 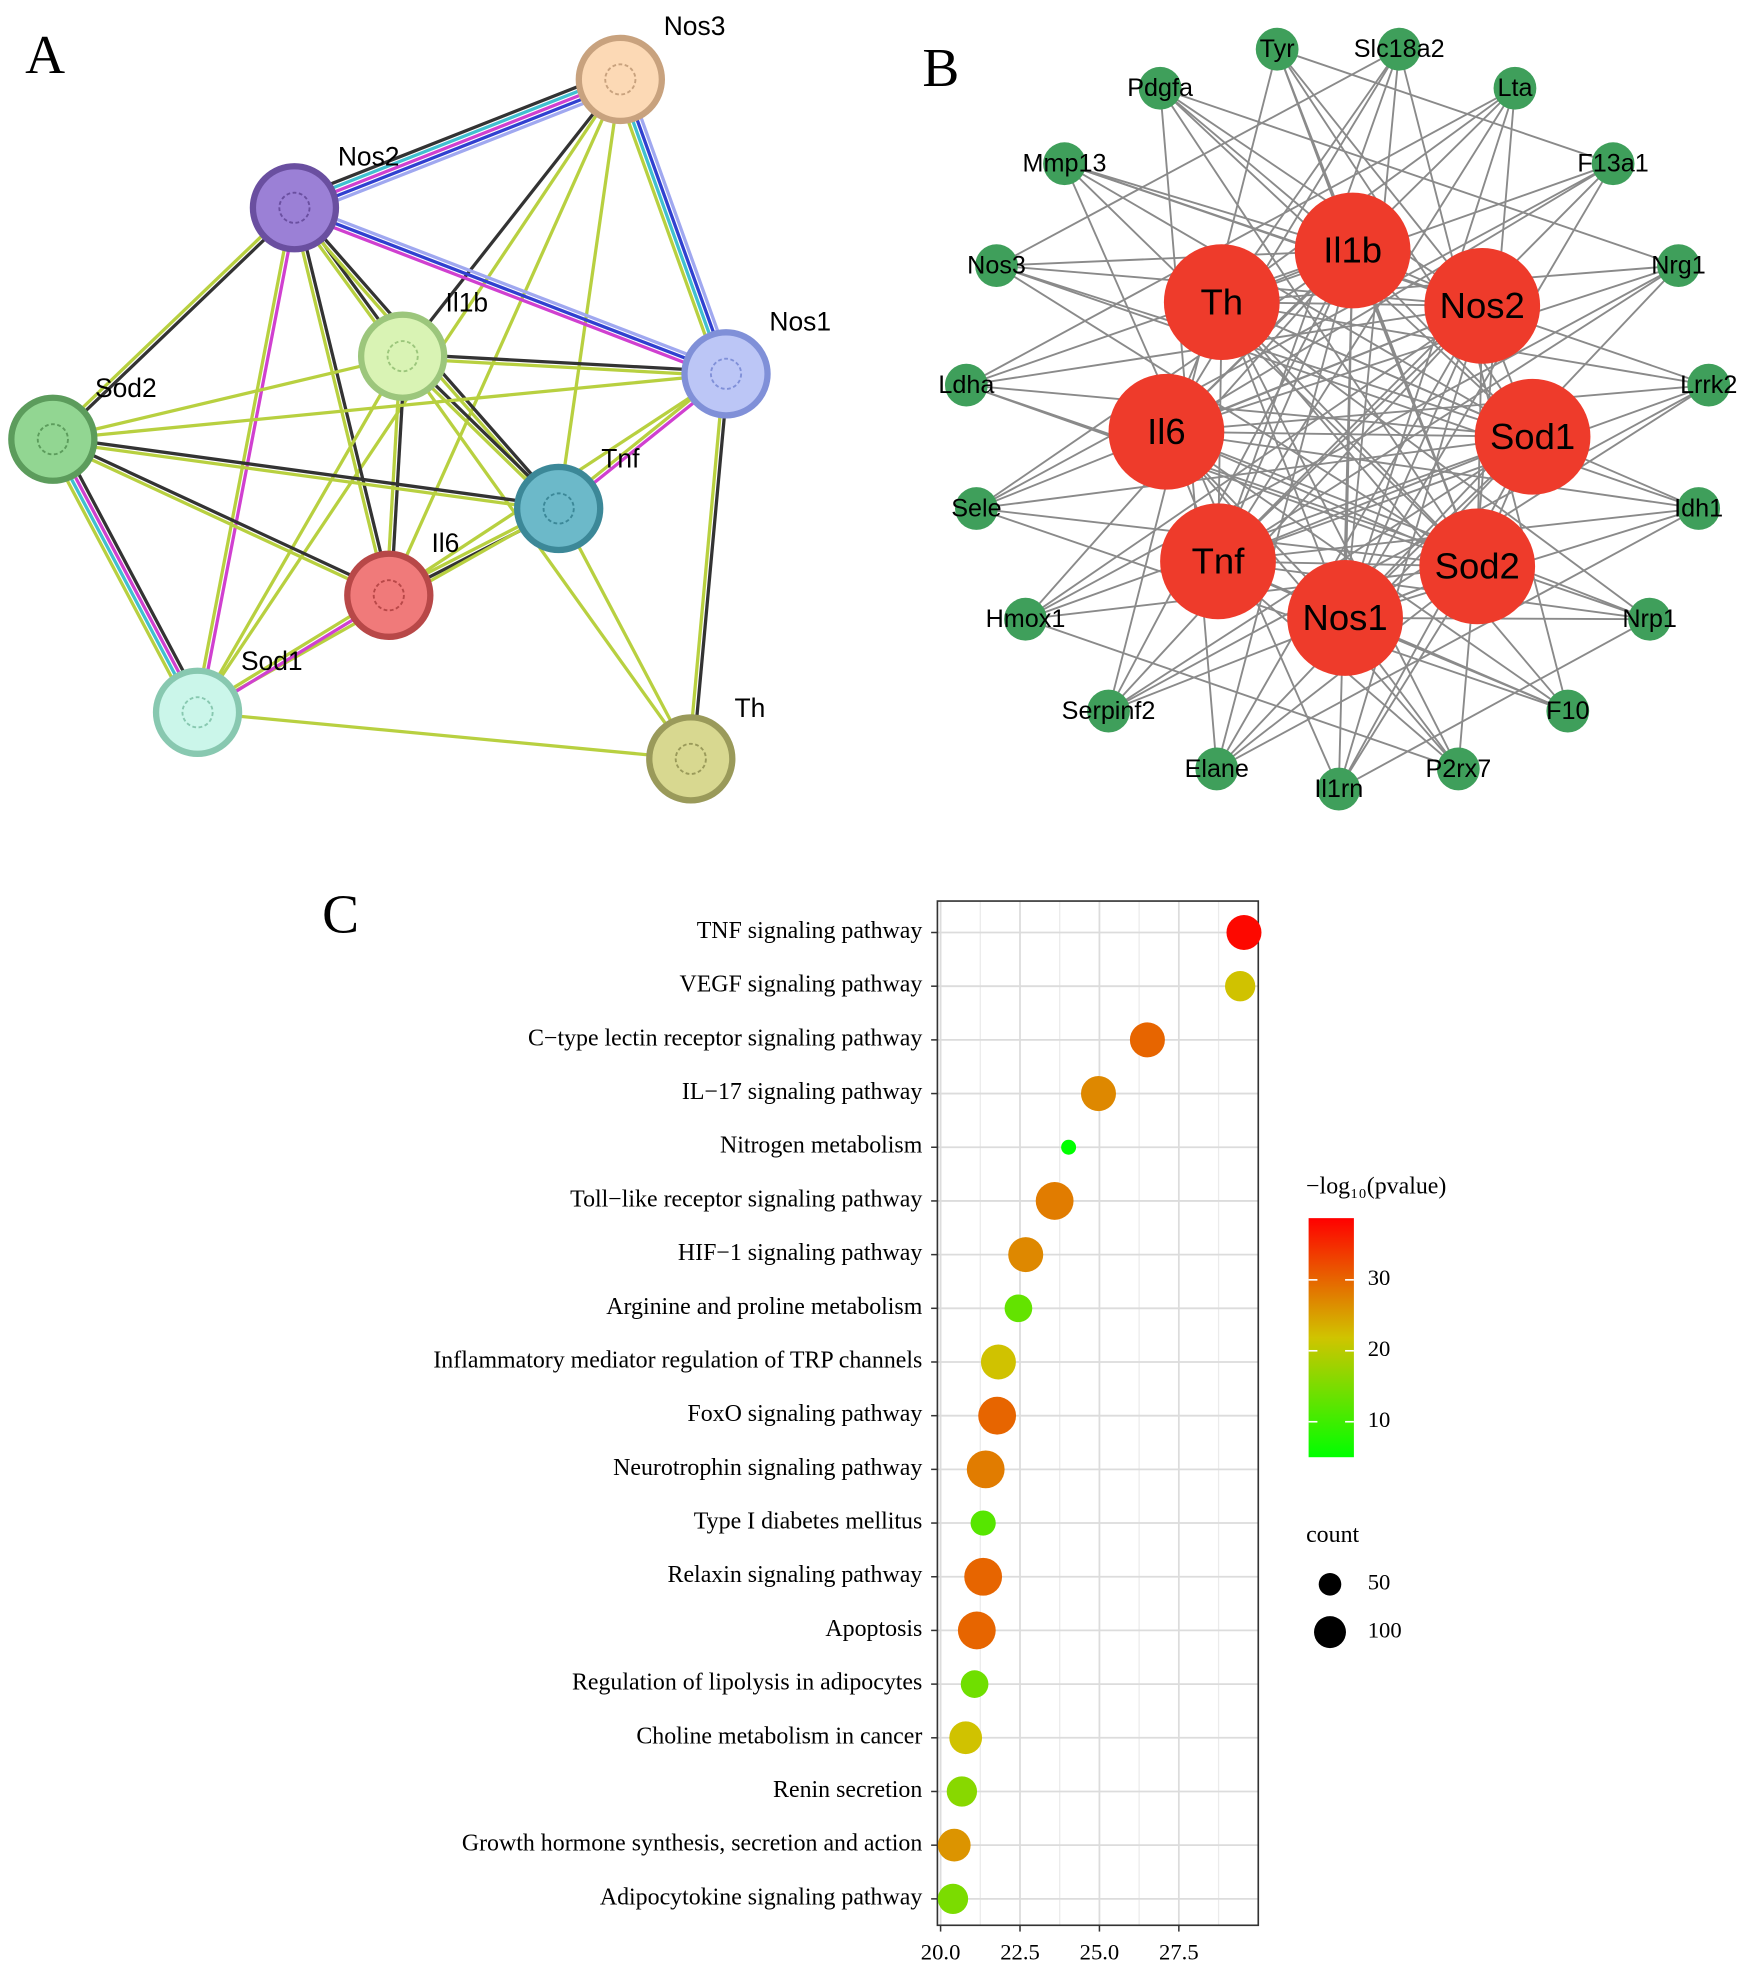 What do you see at coordinates (272, 661) in the screenshot?
I see `node-label: Sod1` at bounding box center [272, 661].